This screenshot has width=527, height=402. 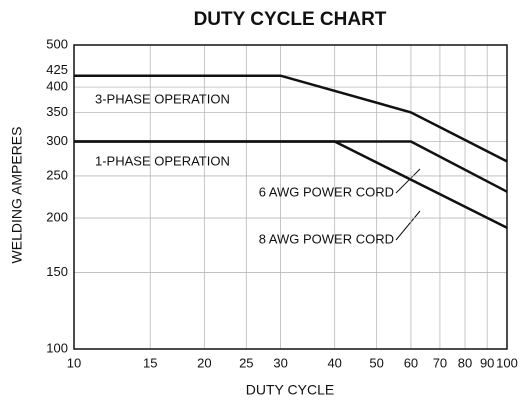 What do you see at coordinates (162, 98) in the screenshot?
I see `series-label: 3-PHASE OPERATION` at bounding box center [162, 98].